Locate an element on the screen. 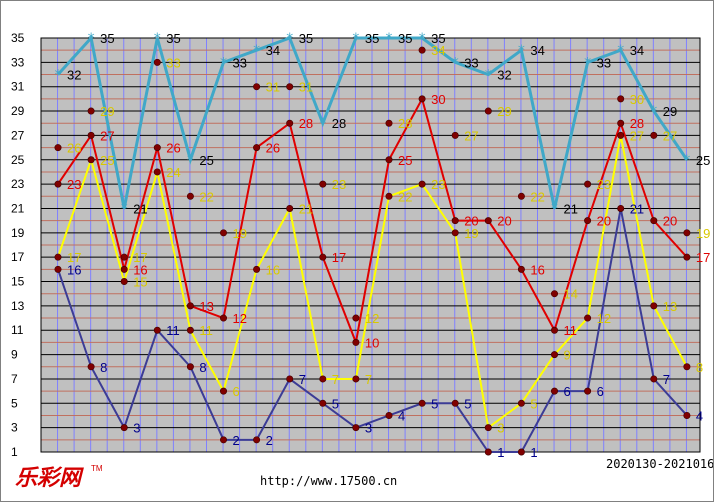 Image resolution: width=714 pixels, height=502 pixels. footer-date-range: 2020130-2021016 is located at coordinates (659, 464).